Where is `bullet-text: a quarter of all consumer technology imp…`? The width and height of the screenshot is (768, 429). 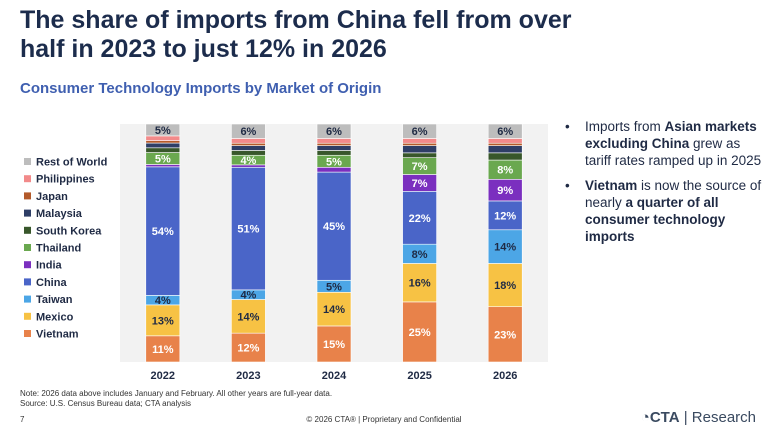
bullet-text: a quarter of all consumer technology imp… is located at coordinates (655, 219).